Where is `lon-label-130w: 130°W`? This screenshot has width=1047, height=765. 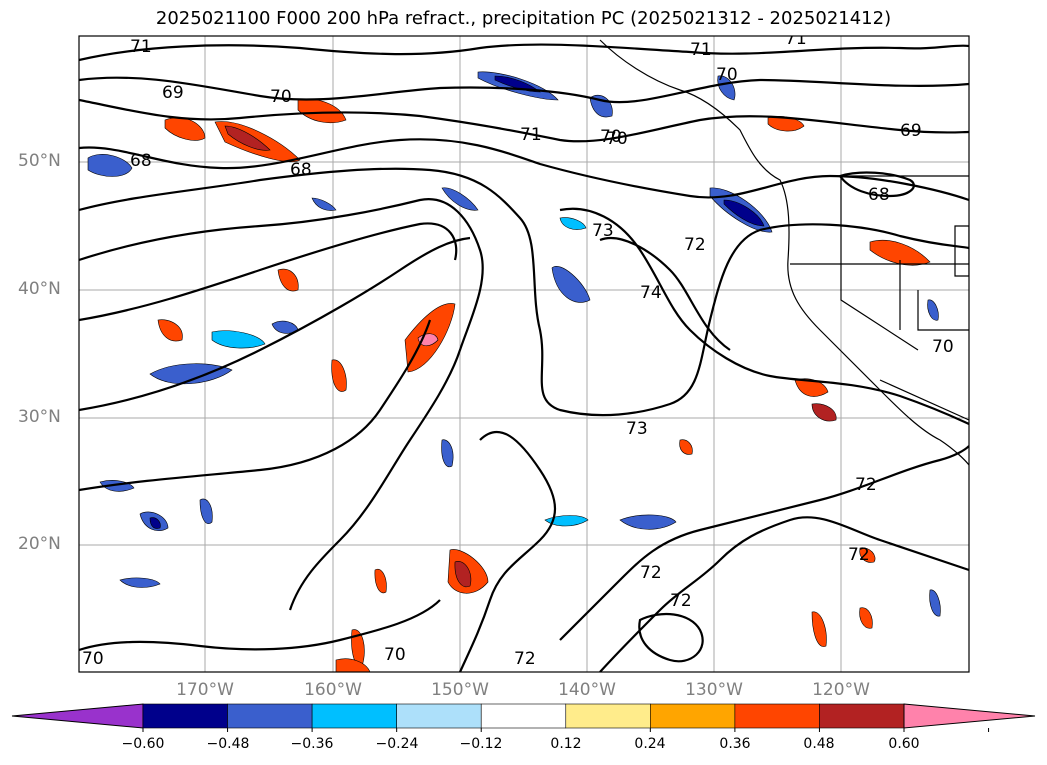 lon-label-130w: 130°W is located at coordinates (714, 690).